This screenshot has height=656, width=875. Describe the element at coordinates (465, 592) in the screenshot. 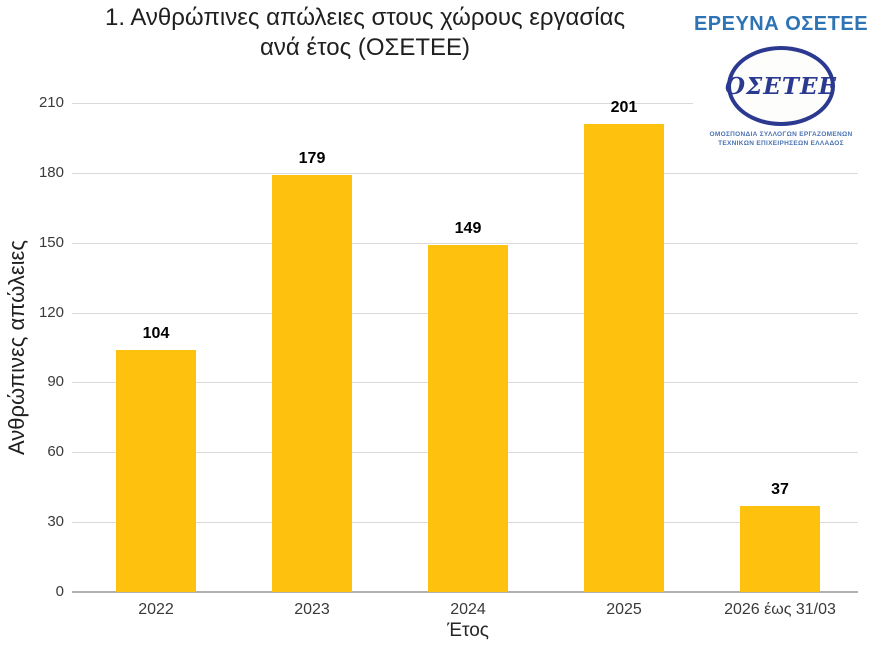

I see `x-axis-baseline` at that location.